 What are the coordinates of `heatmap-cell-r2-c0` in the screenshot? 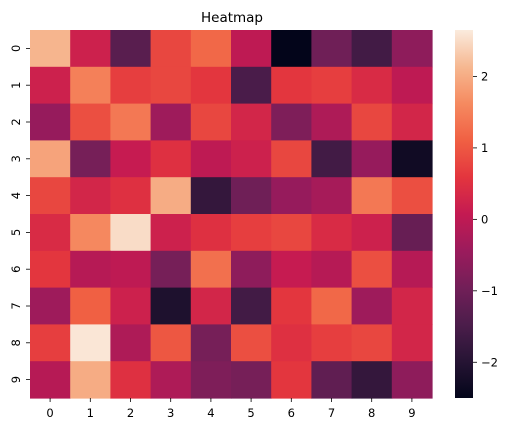 It's located at (50, 122).